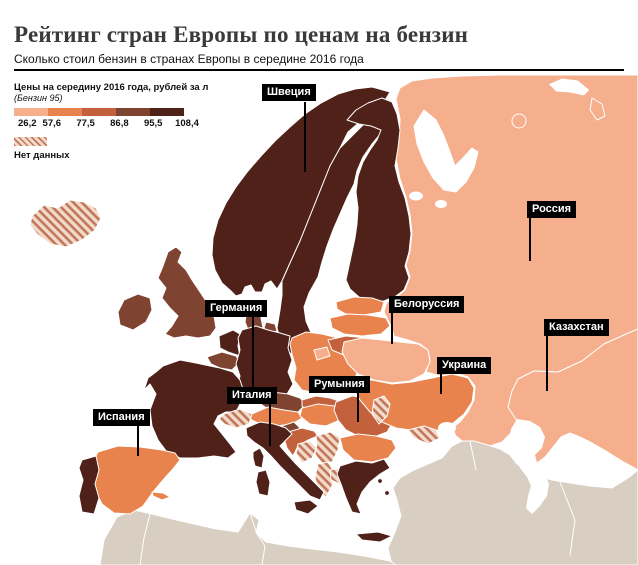  What do you see at coordinates (108, 124) in the screenshot?
I see `legend-ticks: 26,2 57,6 77,5 86,8 95,5 108,4` at bounding box center [108, 124].